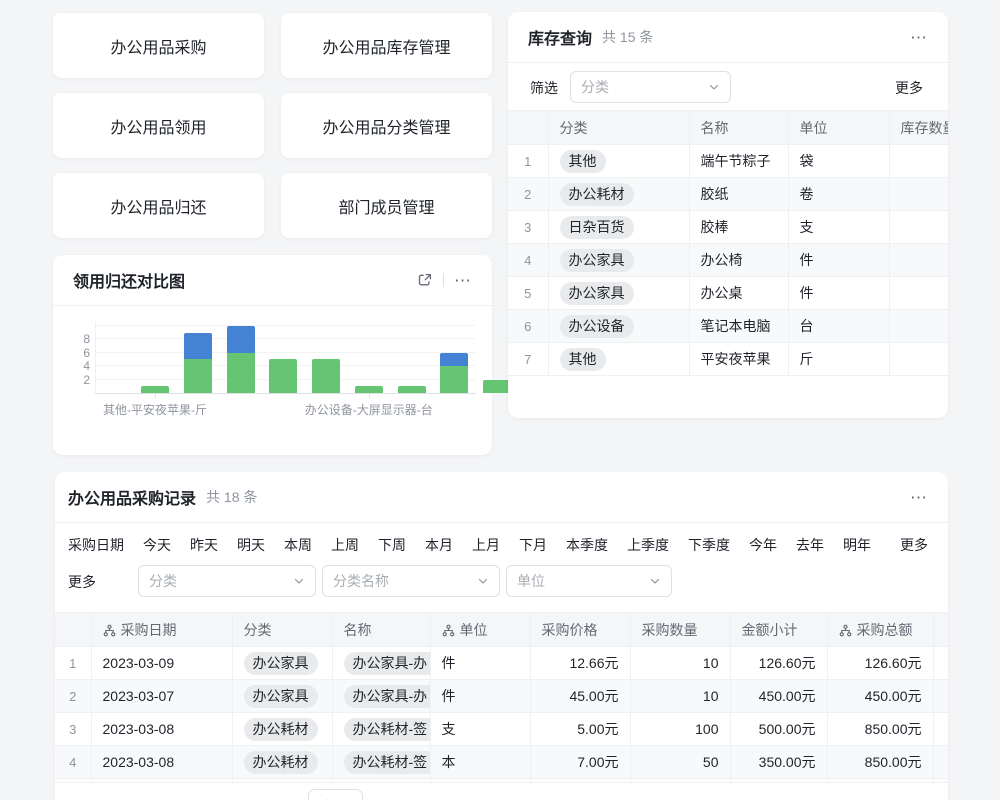  Describe the element at coordinates (596, 227) in the screenshot. I see `category-tag: 日杂百货` at that location.